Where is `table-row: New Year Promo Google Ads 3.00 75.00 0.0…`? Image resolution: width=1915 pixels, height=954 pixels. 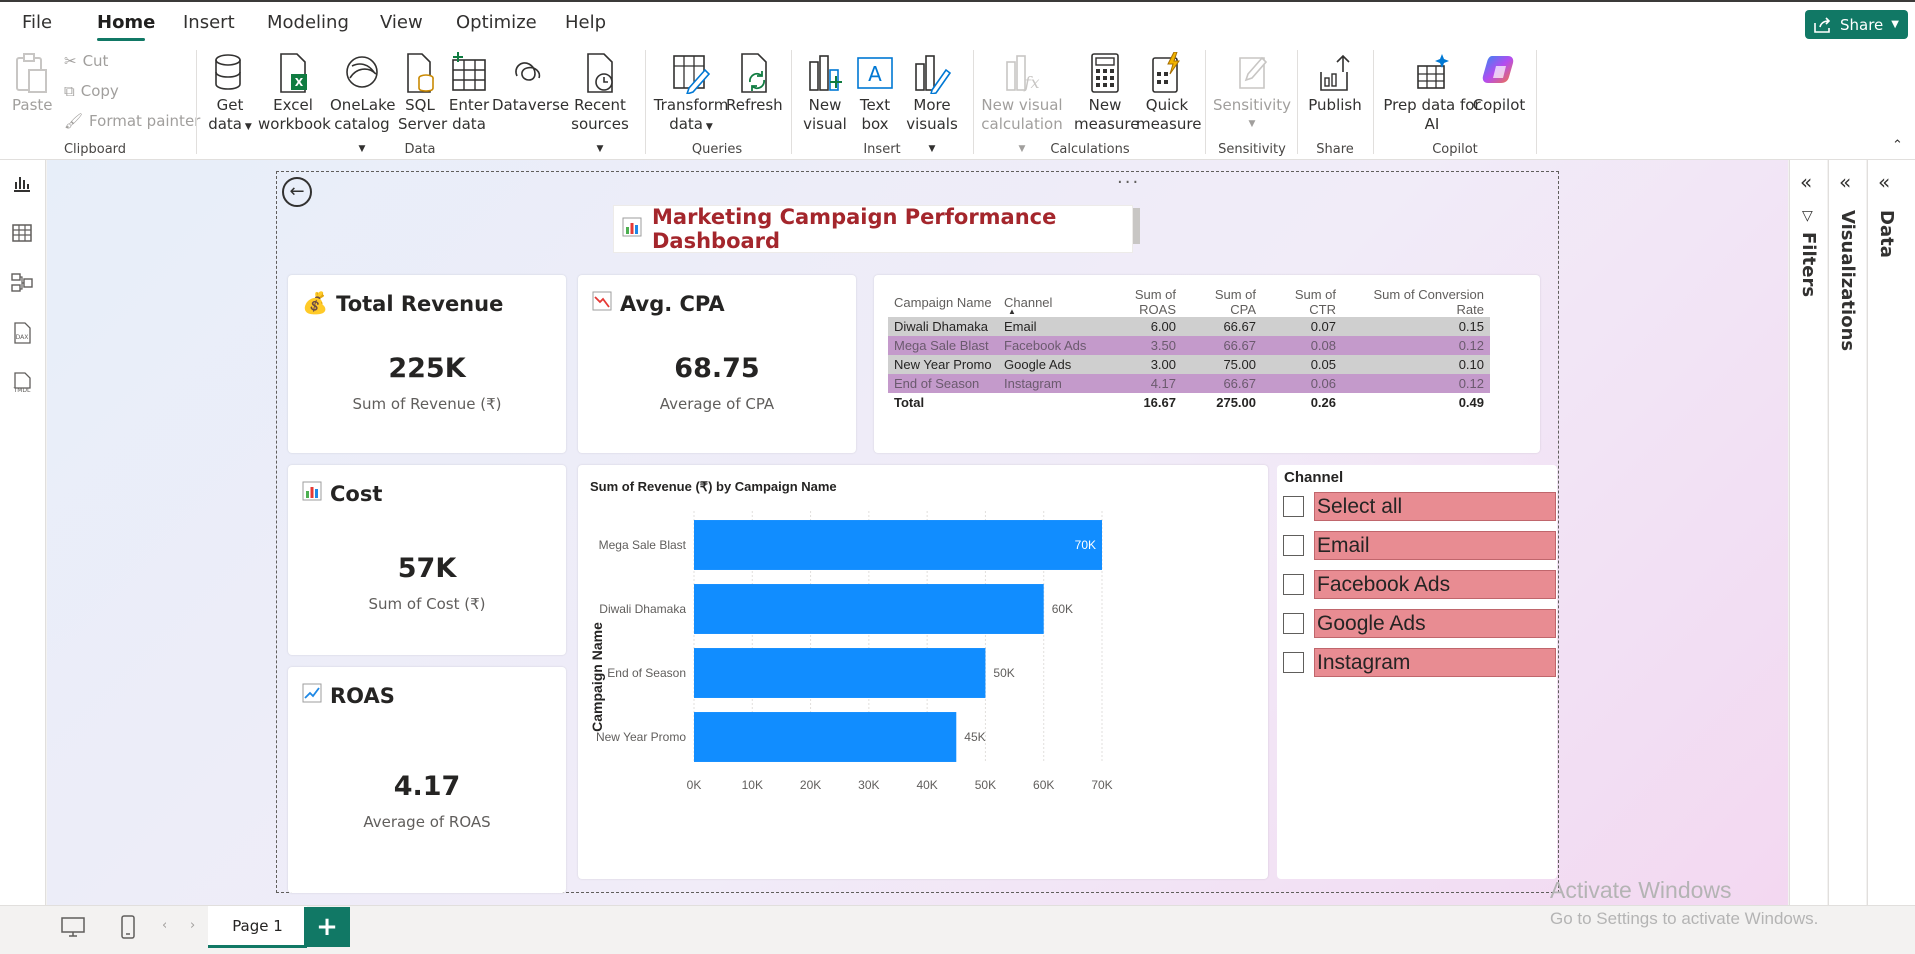 table-row: New Year Promo Google Ads 3.00 75.00 0.0… is located at coordinates (1189, 364).